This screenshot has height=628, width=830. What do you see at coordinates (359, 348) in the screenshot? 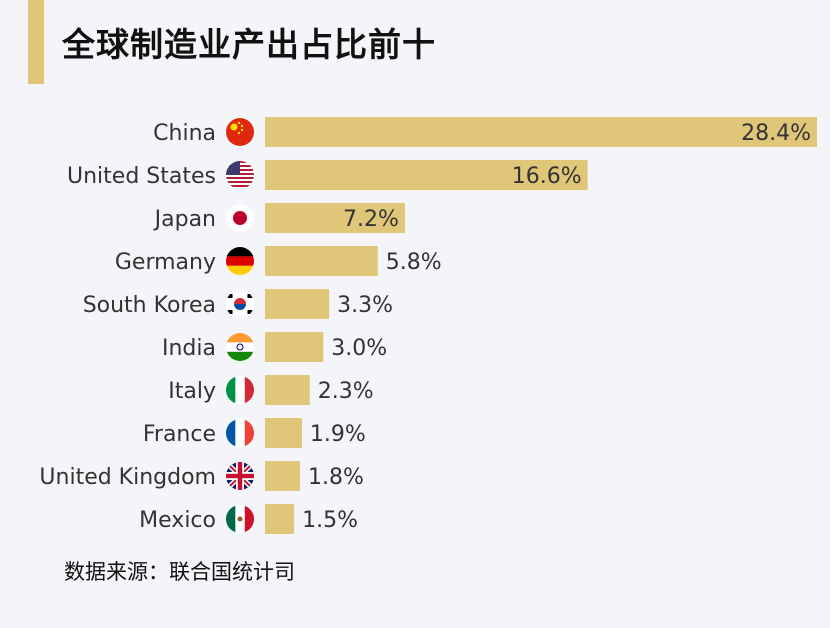
I see `value-label: 3.0%` at bounding box center [359, 348].